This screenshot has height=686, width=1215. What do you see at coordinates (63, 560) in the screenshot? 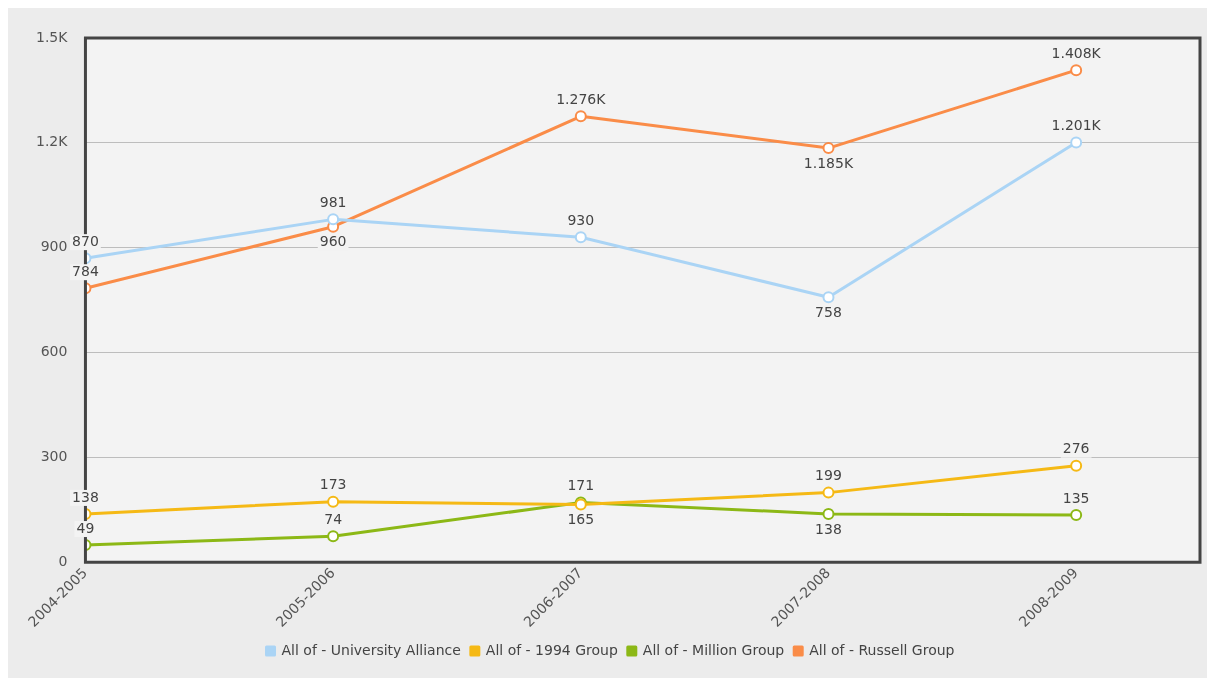
I see `y-tick-label: 0` at bounding box center [63, 560].